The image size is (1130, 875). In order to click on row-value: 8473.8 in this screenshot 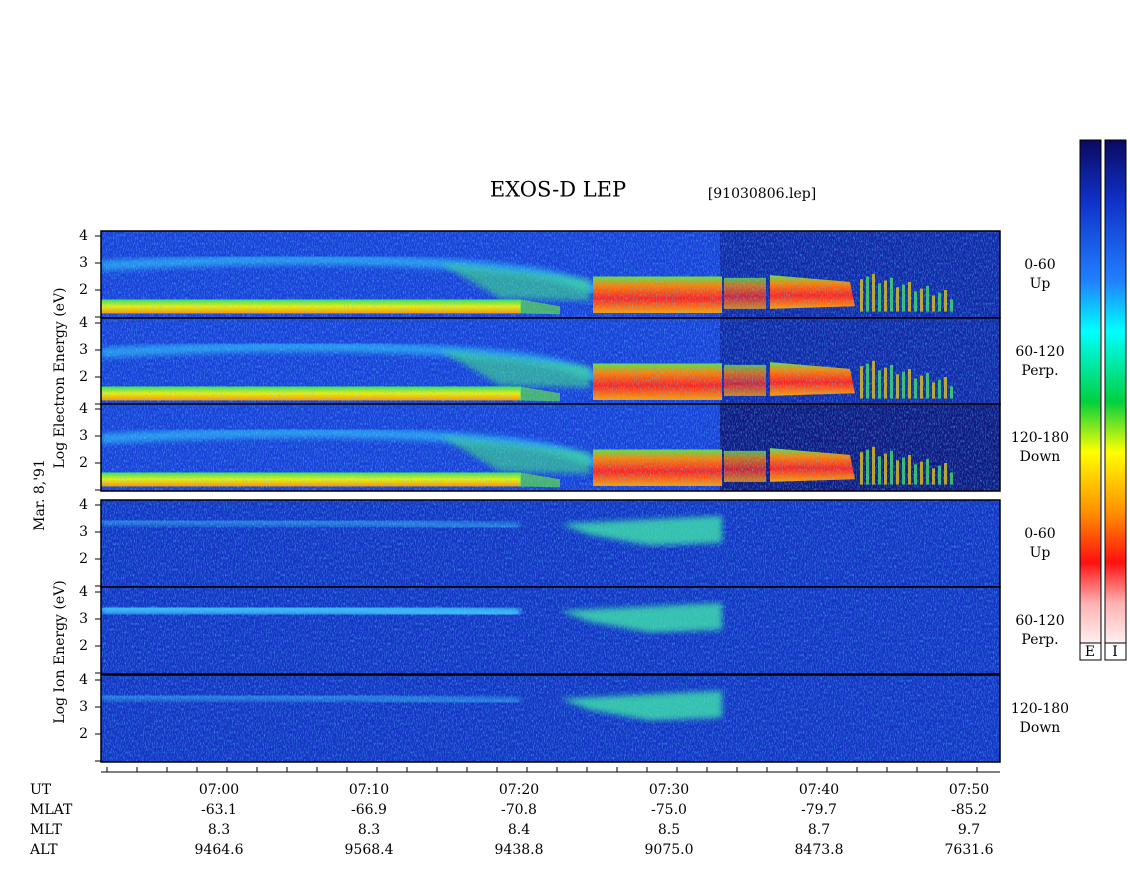, I will do `click(819, 850)`.